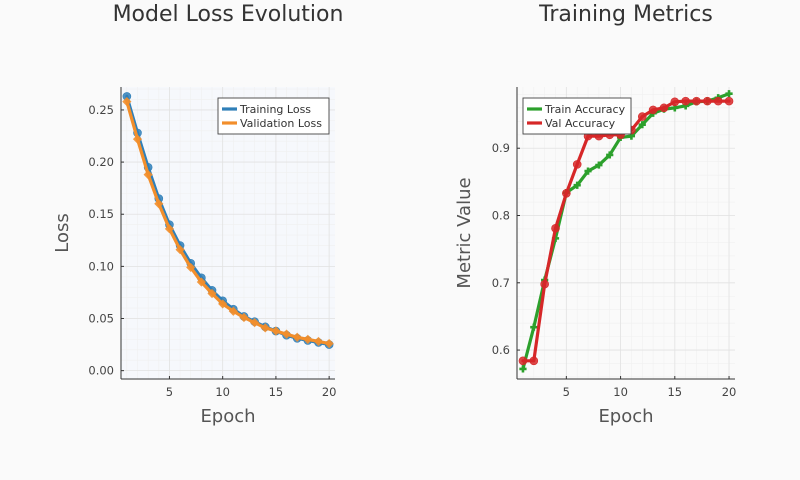 This screenshot has width=800, height=480. What do you see at coordinates (501, 216) in the screenshot?
I see `y-tick-label: 0.8` at bounding box center [501, 216].